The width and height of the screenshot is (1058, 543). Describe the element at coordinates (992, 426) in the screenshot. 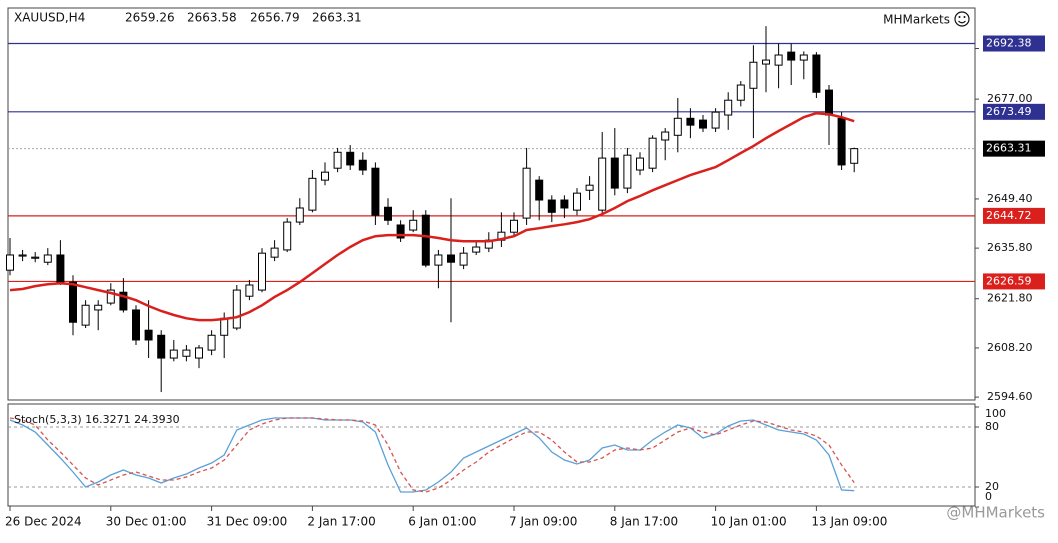

I see `indicator-tick-label: 80` at that location.